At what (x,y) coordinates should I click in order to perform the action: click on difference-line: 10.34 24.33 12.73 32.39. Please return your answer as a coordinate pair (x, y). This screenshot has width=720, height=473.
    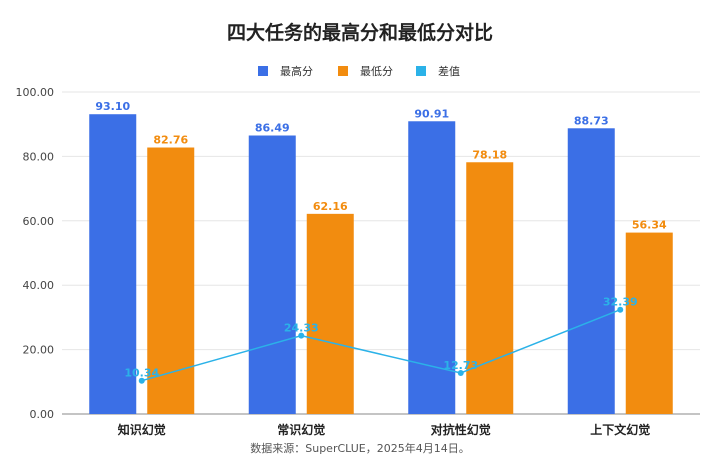
    Looking at the image, I should click on (381, 340).